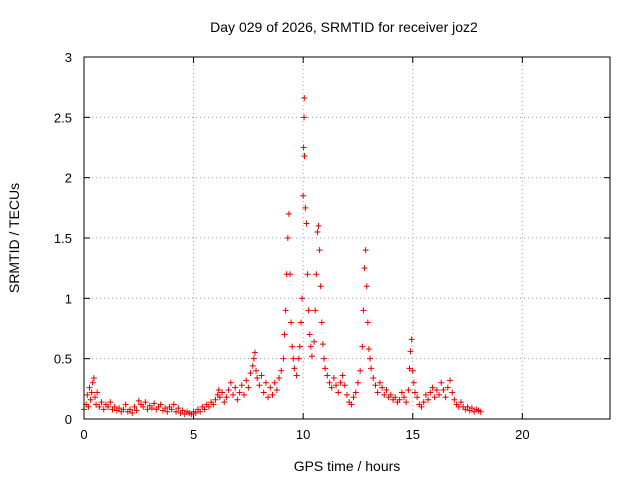 The image size is (640, 480). I want to click on y-tick-label: 2, so click(68, 178).